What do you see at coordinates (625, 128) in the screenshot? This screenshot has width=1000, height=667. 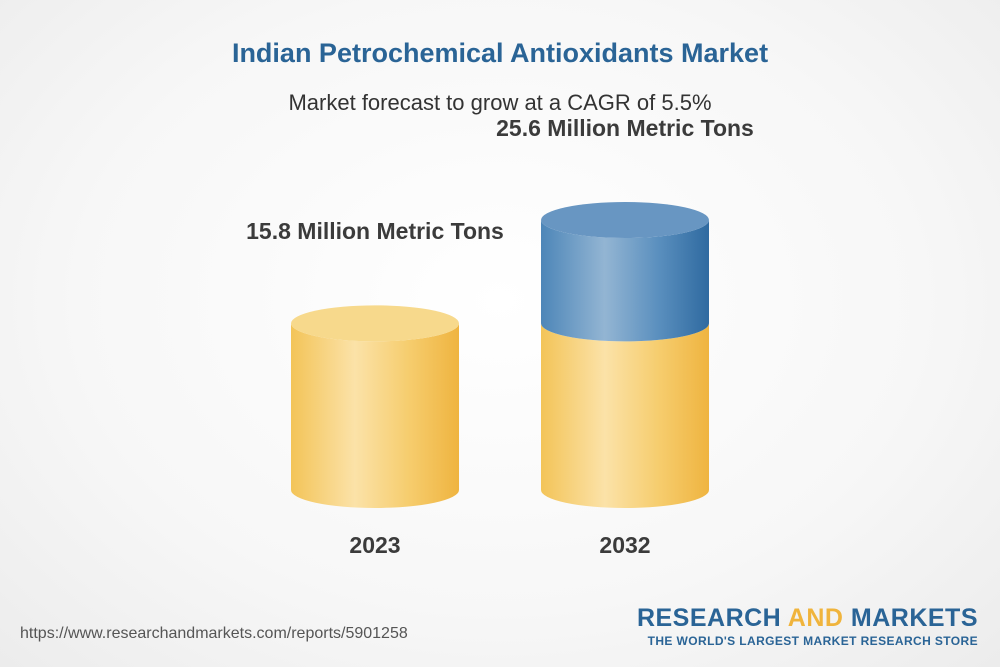 I see `value-label-2032: 25.6 Million Metric Tons` at bounding box center [625, 128].